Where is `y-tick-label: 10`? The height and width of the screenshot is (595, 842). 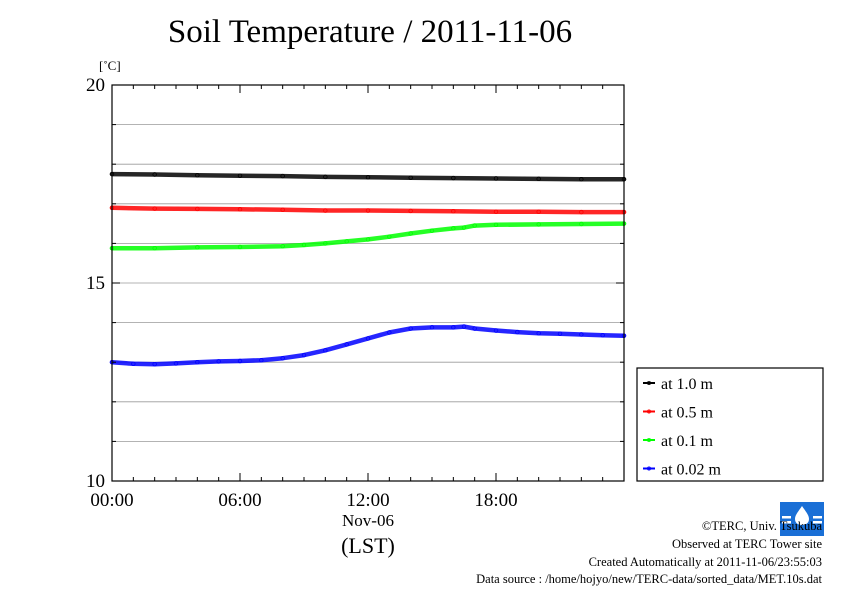 y-tick-label: 10 is located at coordinates (95, 481).